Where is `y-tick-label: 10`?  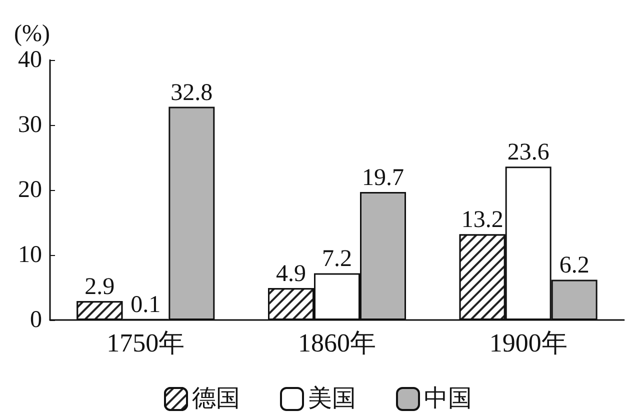 y-tick-label: 10 is located at coordinates (30, 255).